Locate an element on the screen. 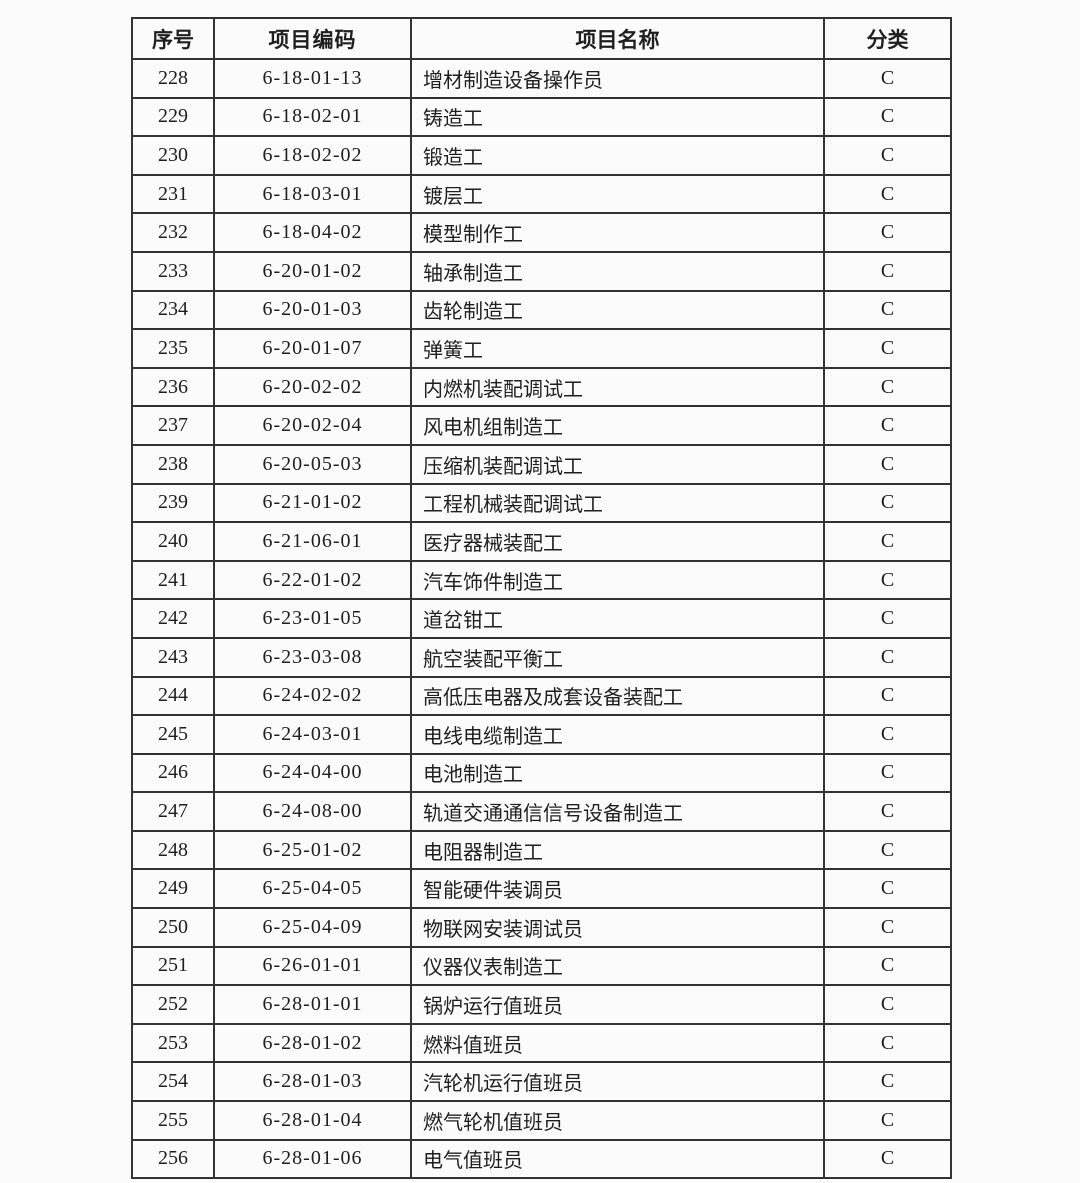 The width and height of the screenshot is (1080, 1183). table-row: 249 6-25-04-05 智能硬件装调员 C is located at coordinates (541, 889).